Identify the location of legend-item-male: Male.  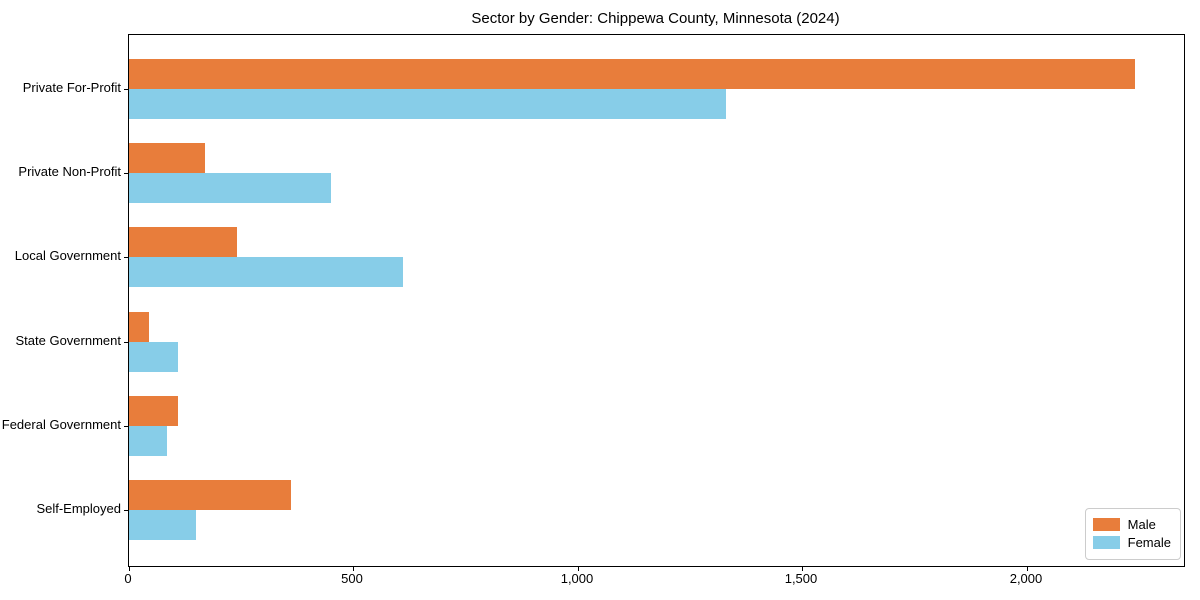
(1131, 524).